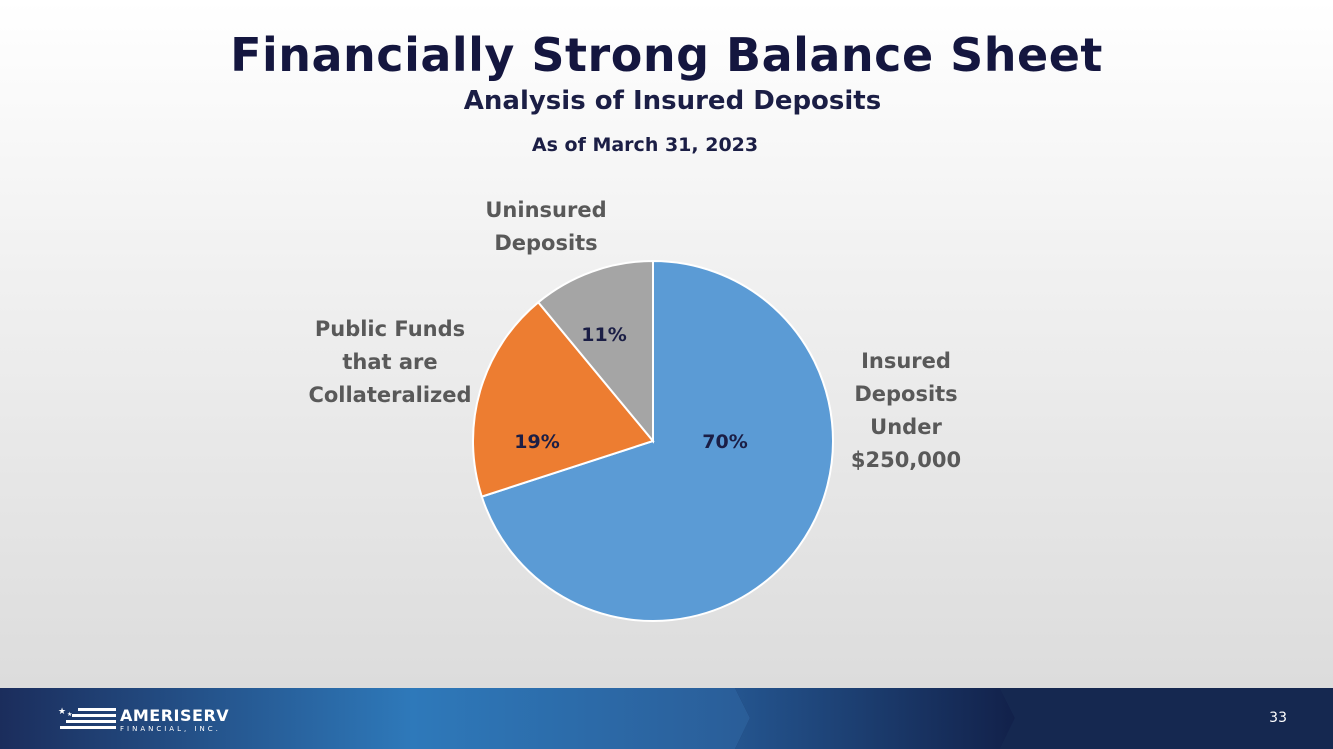 Image resolution: width=1333 pixels, height=749 pixels. I want to click on pie-data-label-2: 19%, so click(536, 442).